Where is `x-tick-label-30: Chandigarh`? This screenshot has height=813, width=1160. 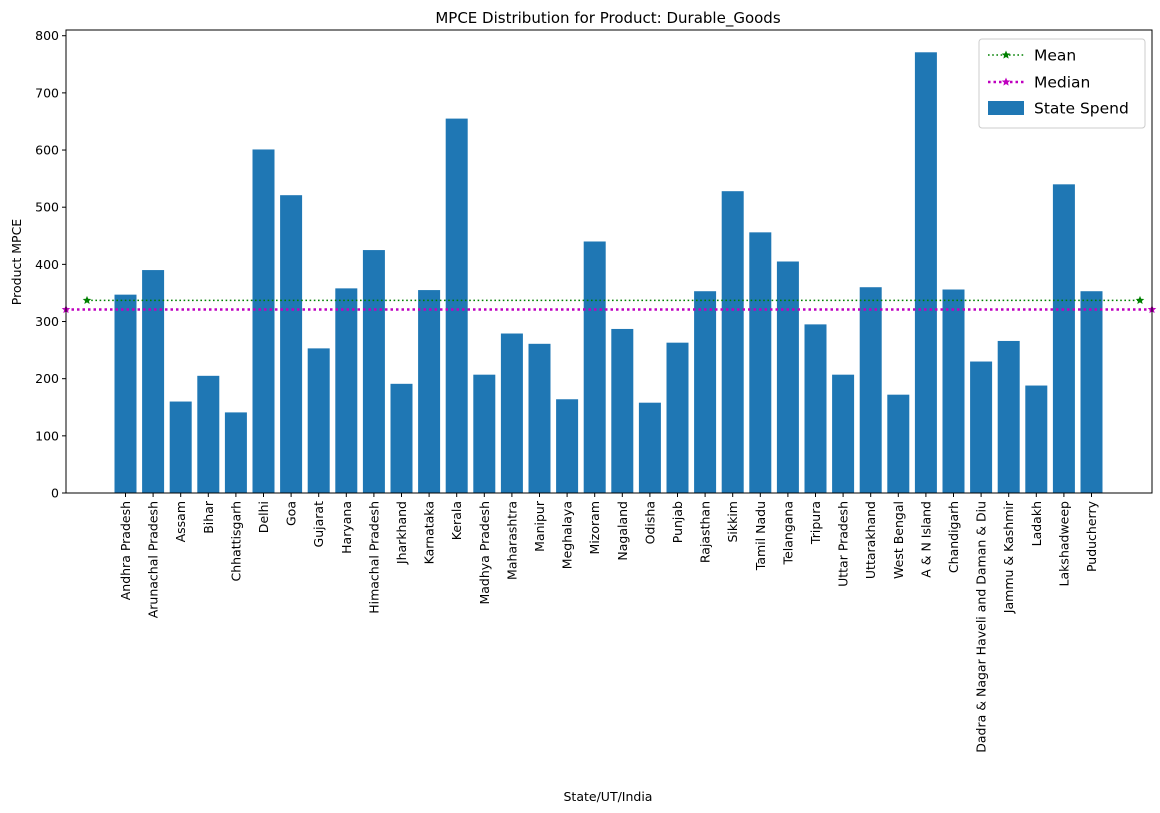
x-tick-label-30: Chandigarh is located at coordinates (953, 537).